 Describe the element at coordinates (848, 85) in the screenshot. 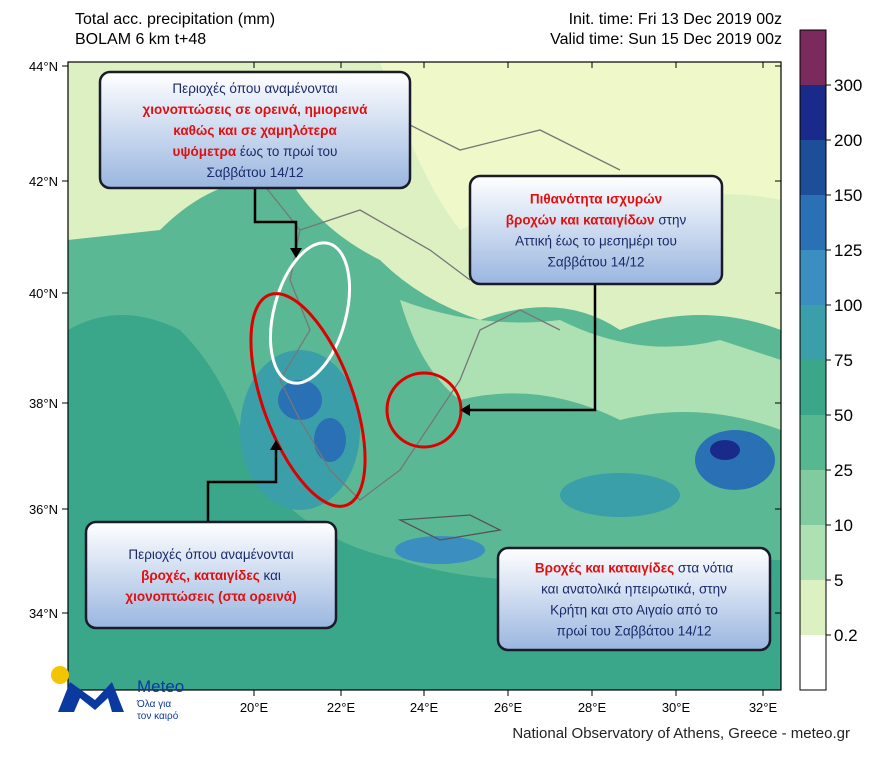

I see `colorbar-label: 300` at that location.